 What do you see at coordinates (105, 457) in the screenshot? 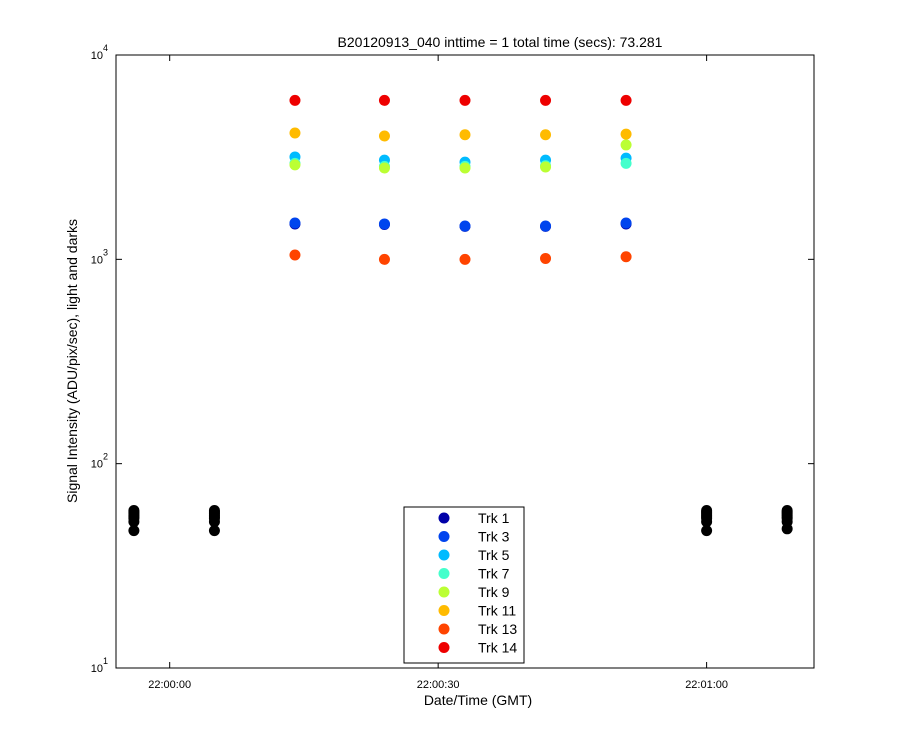
I see `y-tick-exponent: 2` at bounding box center [105, 457].